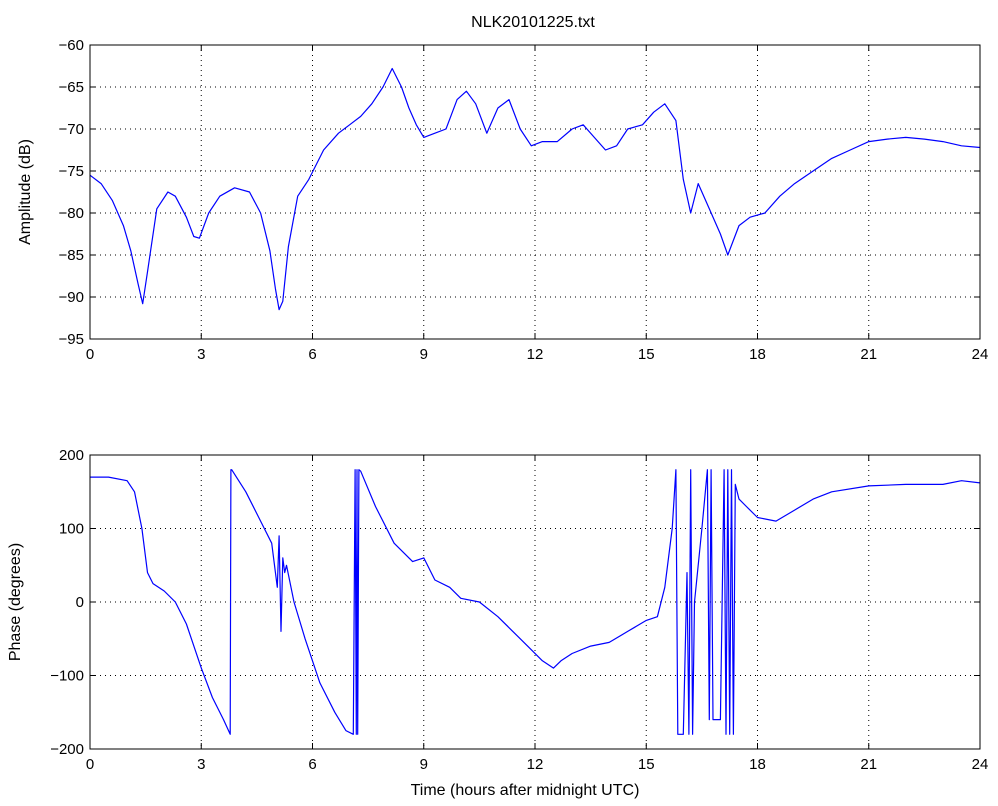 The image size is (998, 806). What do you see at coordinates (71, 45) in the screenshot?
I see `amplitude-ytick-label: −60` at bounding box center [71, 45].